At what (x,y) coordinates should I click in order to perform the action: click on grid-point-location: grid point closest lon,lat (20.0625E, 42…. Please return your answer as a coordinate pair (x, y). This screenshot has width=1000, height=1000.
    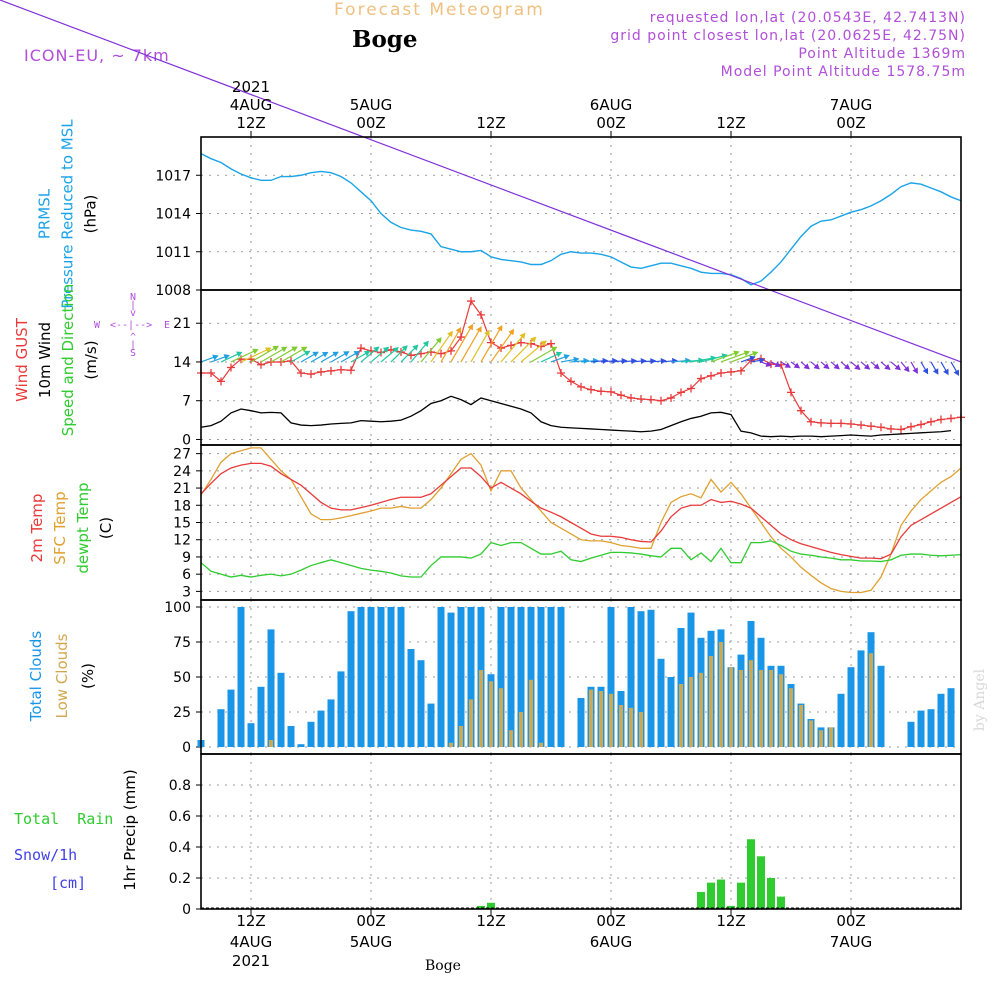
    Looking at the image, I should click on (788, 36).